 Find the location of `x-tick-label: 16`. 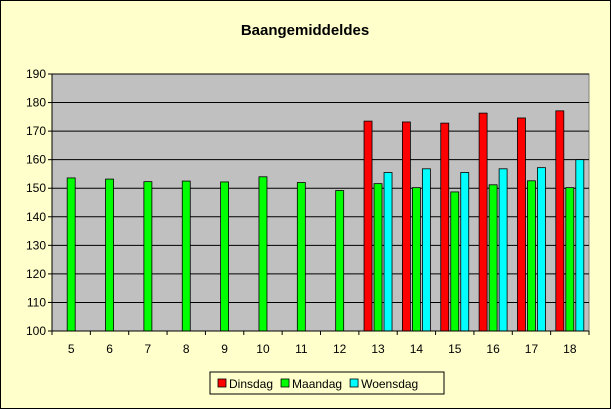

x-tick-label: 16 is located at coordinates (493, 349).